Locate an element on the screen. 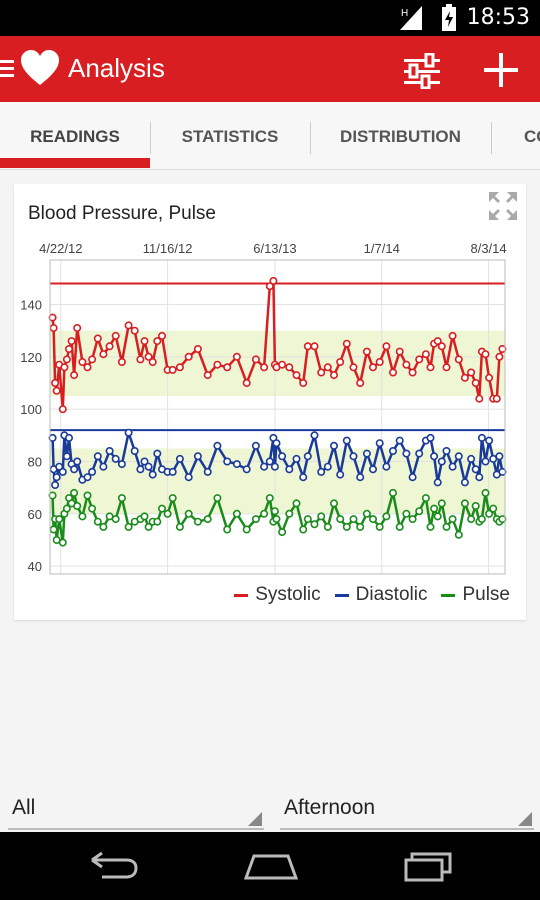 The height and width of the screenshot is (900, 540). x-tick-label: 1/7/14 is located at coordinates (382, 248).